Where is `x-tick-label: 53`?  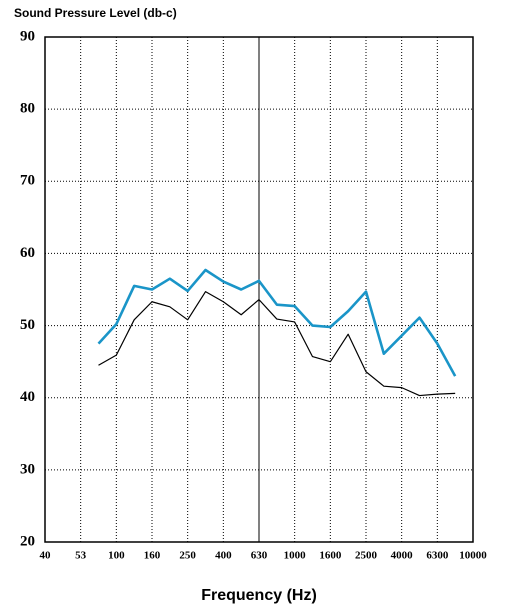
x-tick-label: 53 is located at coordinates (81, 556).